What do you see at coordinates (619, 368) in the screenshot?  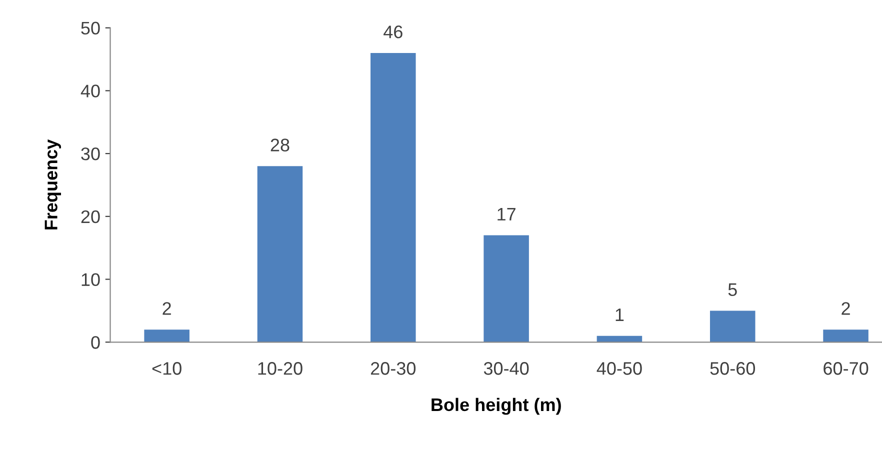 I see `x-tick-label: 40-50` at bounding box center [619, 368].